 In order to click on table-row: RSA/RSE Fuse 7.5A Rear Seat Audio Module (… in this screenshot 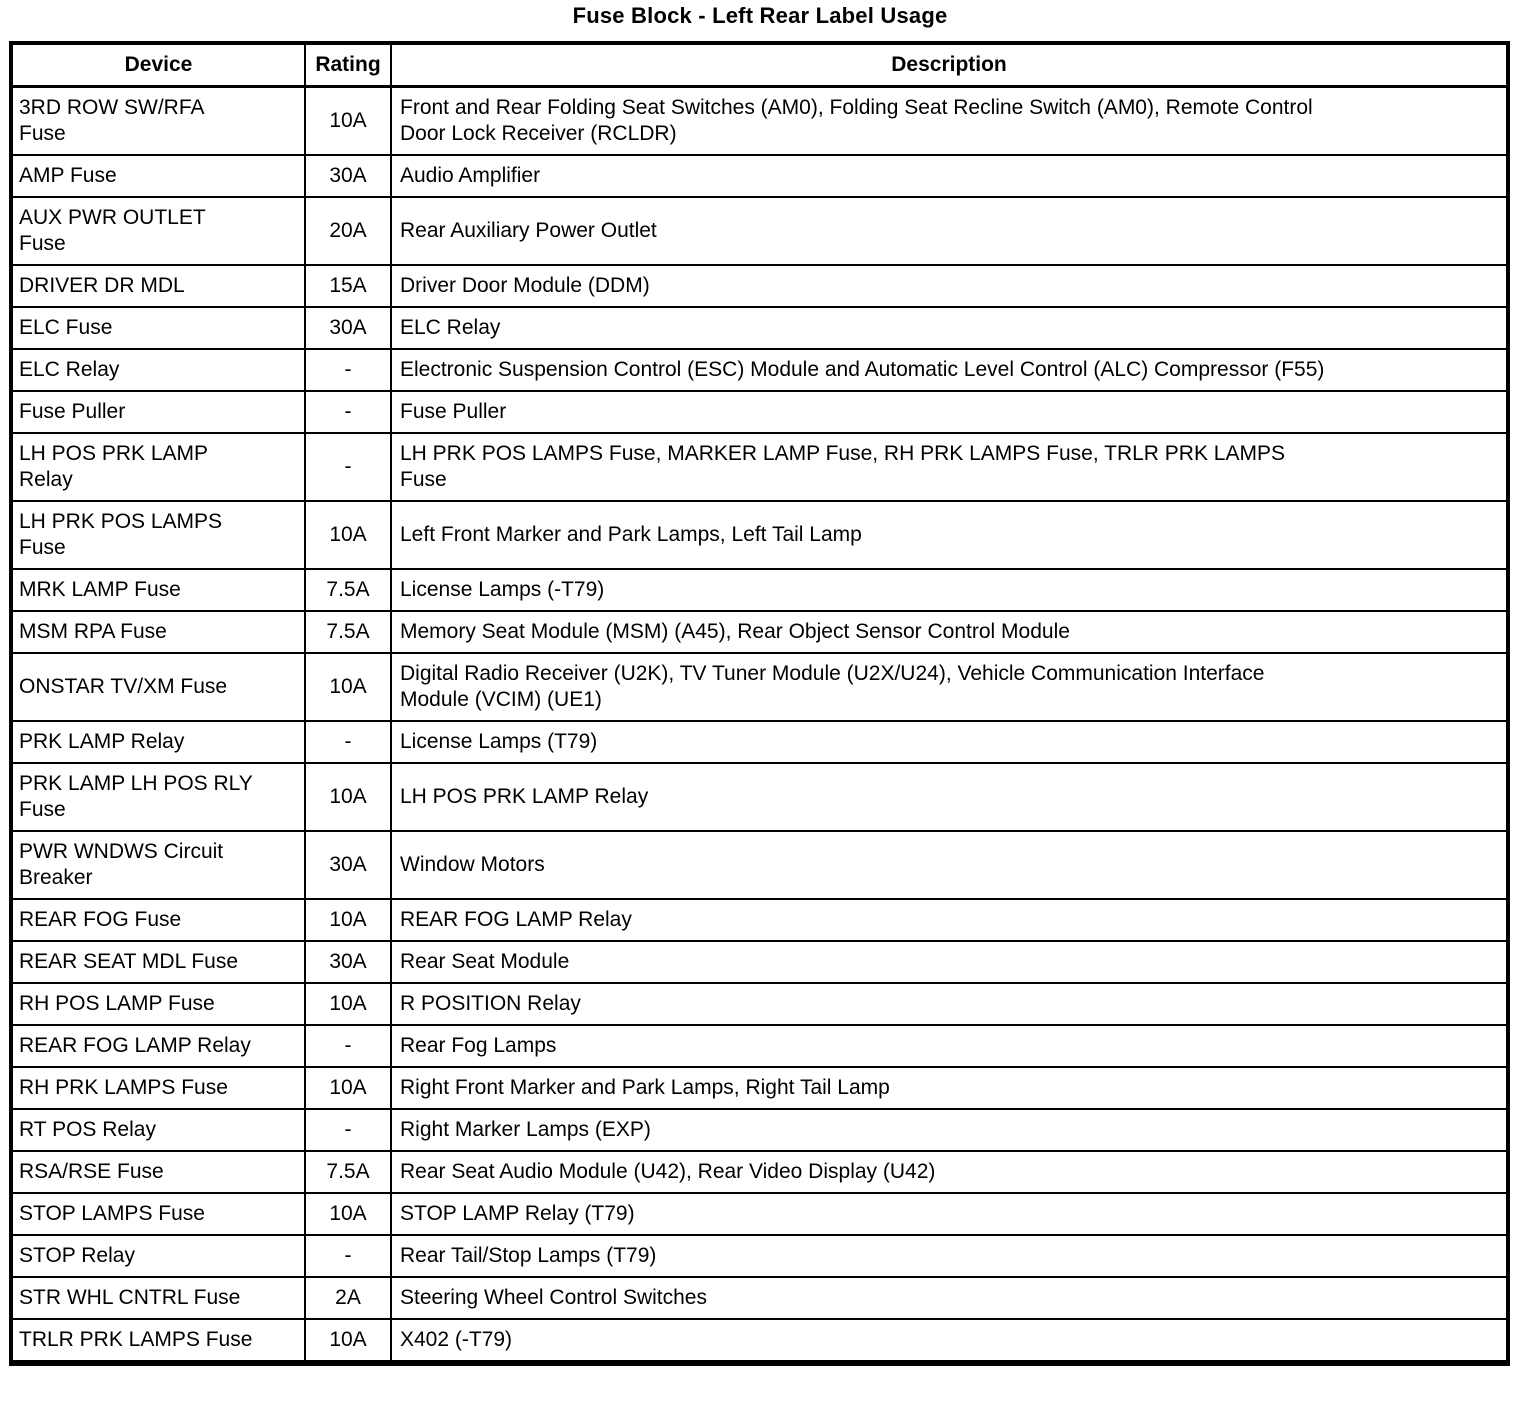, I will do `click(759, 1172)`.